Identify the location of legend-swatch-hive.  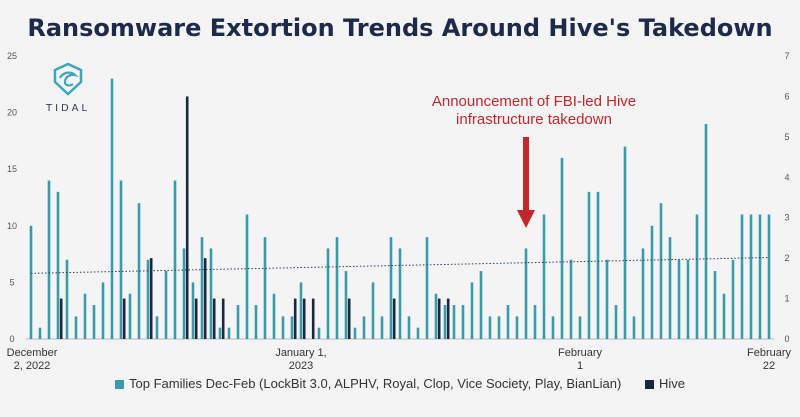
(649, 384).